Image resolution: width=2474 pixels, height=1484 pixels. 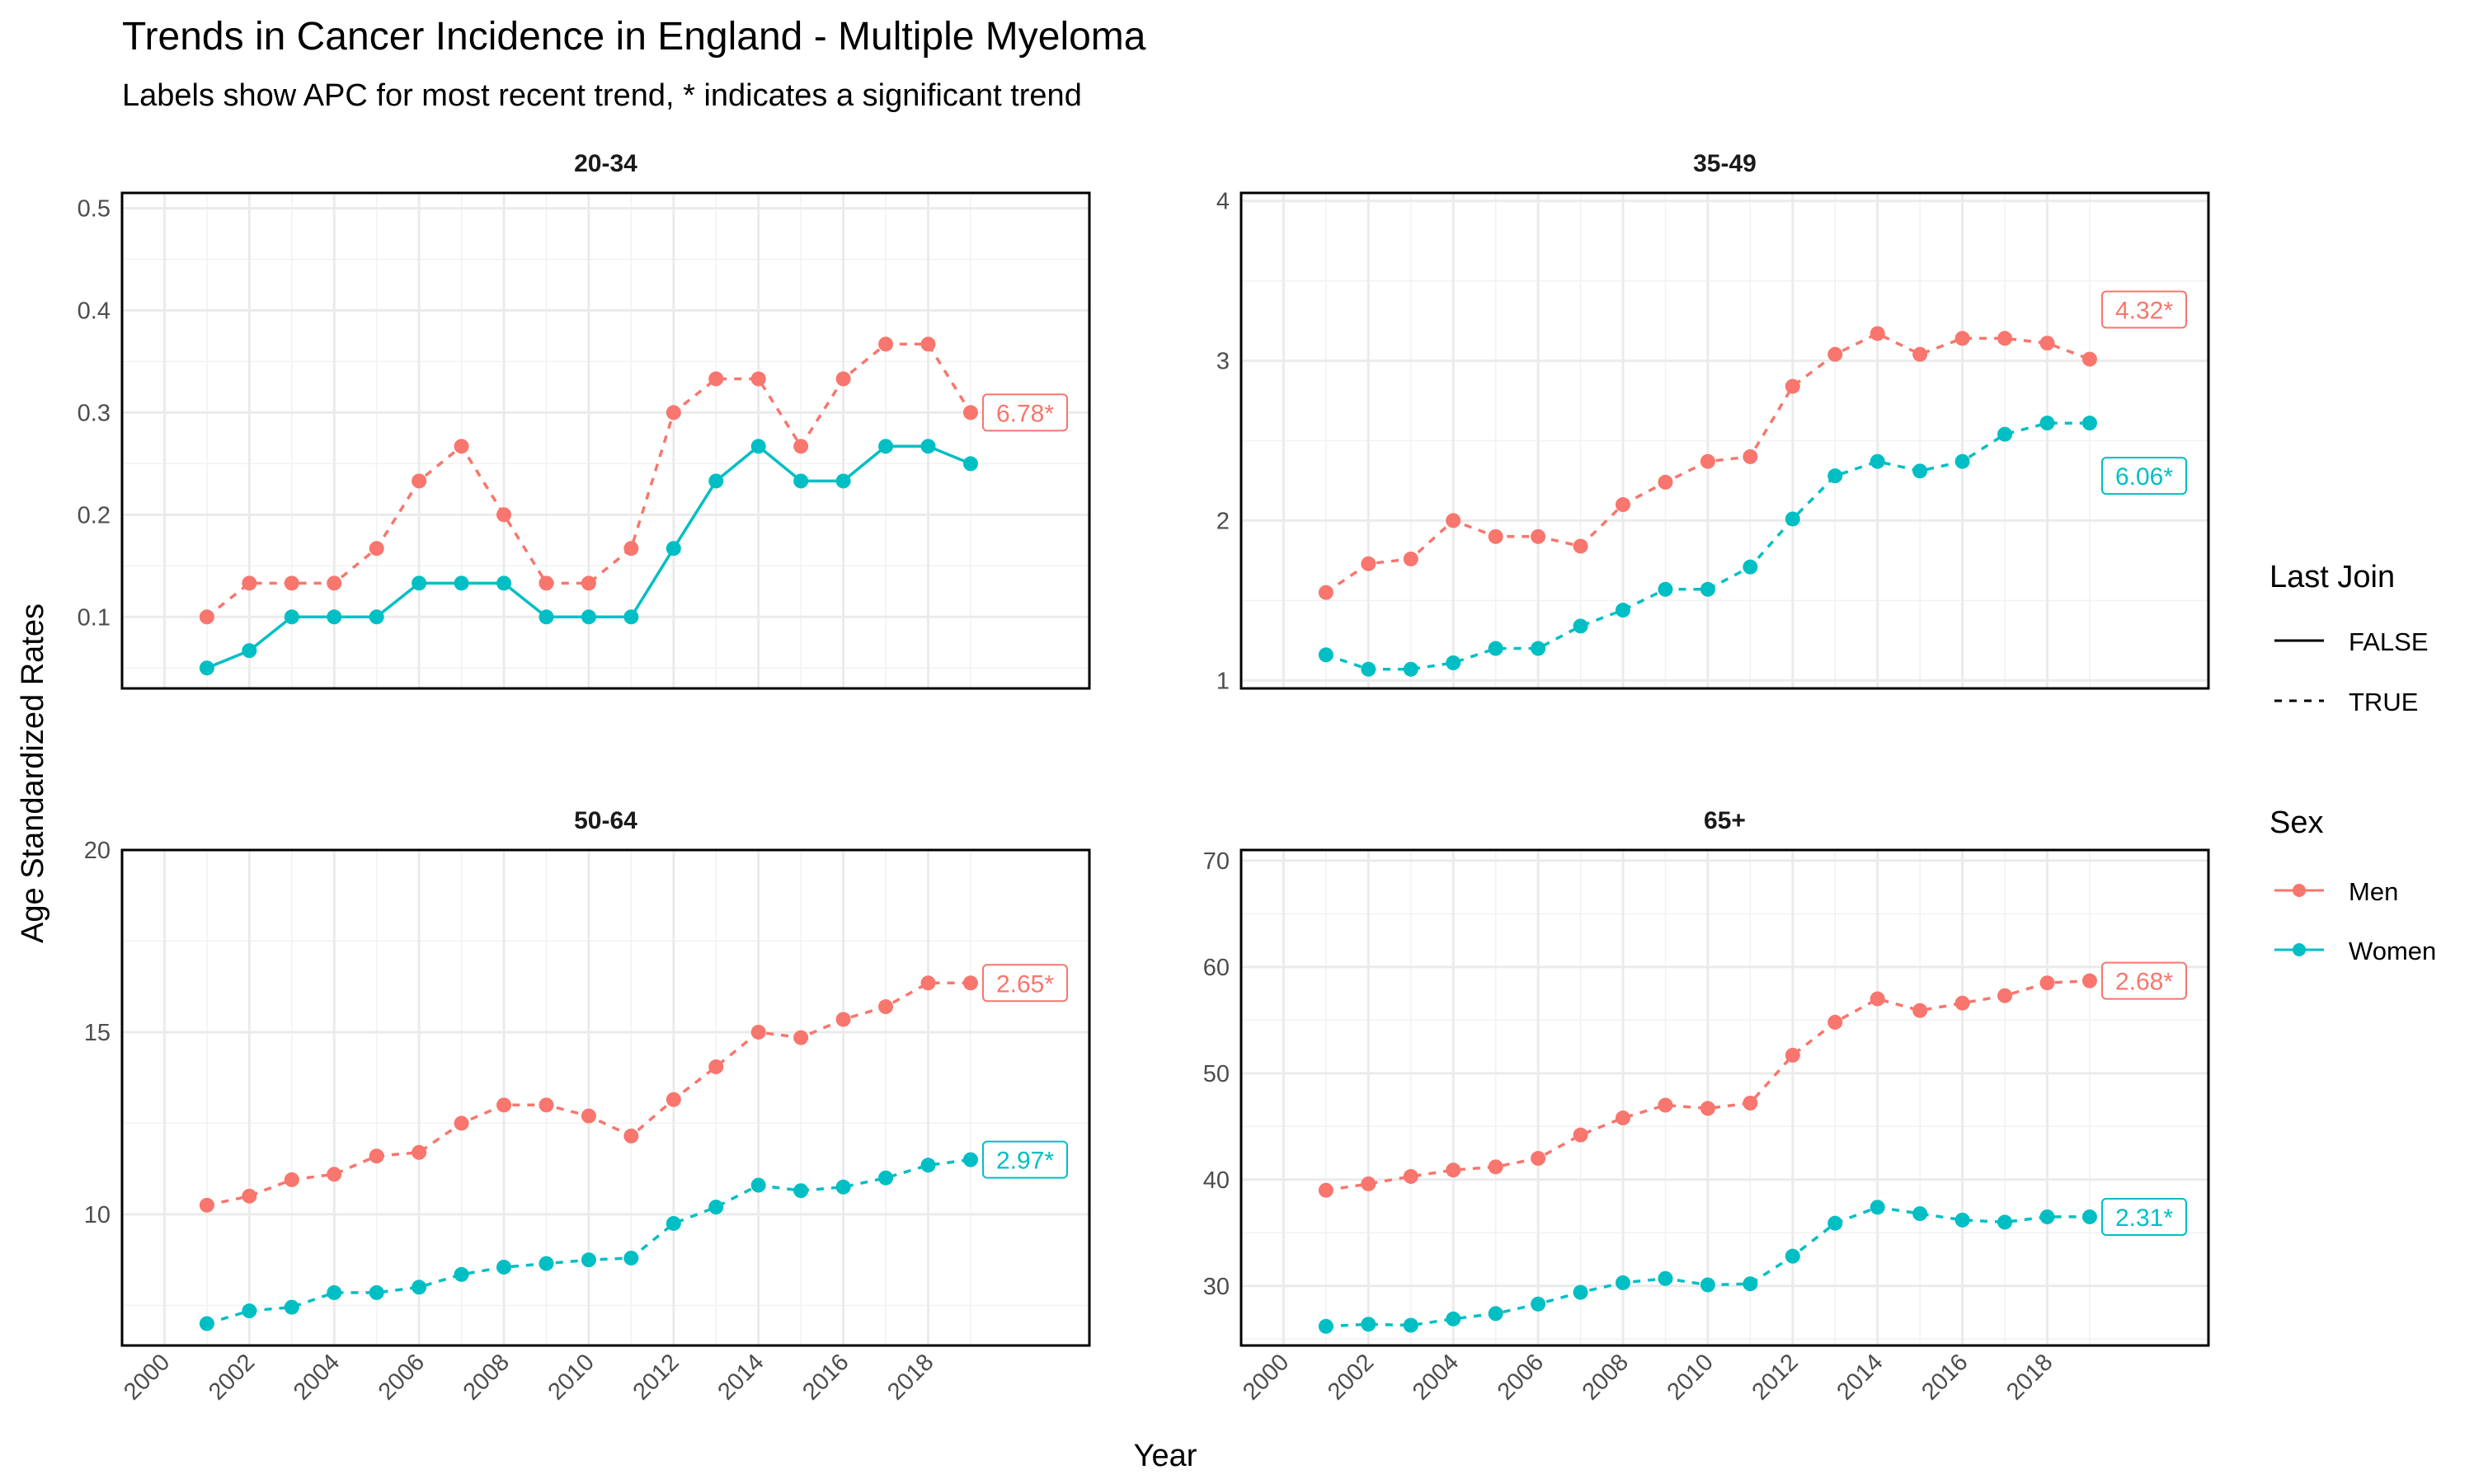 What do you see at coordinates (605, 163) in the screenshot?
I see `facet-strip-label: 20-34` at bounding box center [605, 163].